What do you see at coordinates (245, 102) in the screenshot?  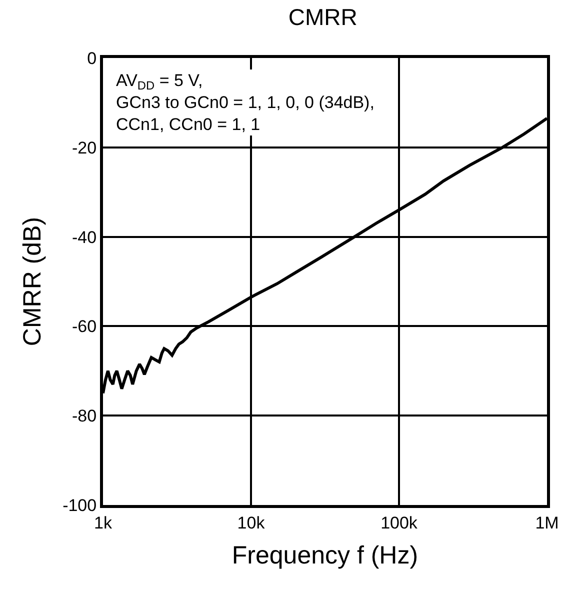 I see `annotation: AV$_{DD}$ = 5 V, GCn3 to GCn0 = 1, 1, 0, 0 (34dB), CCn1, CCn0 = 1, 1` at bounding box center [245, 102].